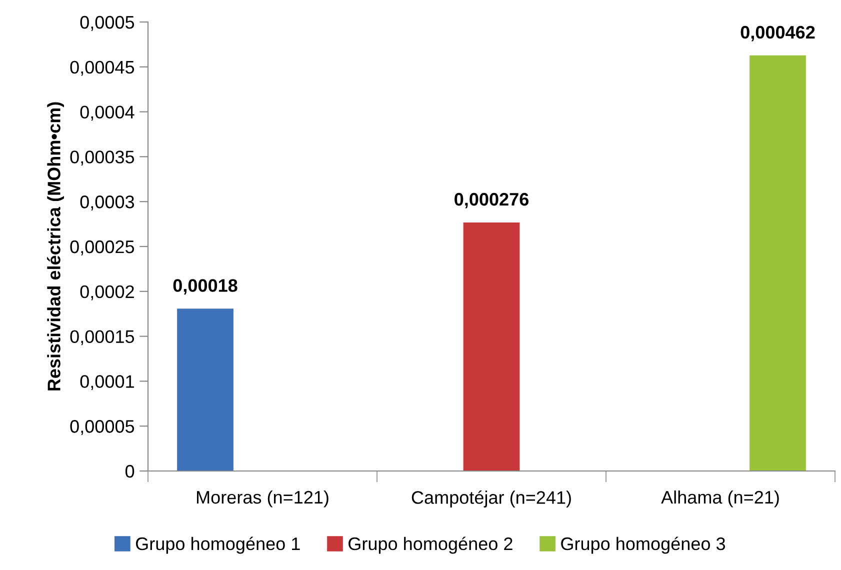 Image resolution: width=841 pixels, height=570 pixels. I want to click on data-label: 0,000276, so click(491, 200).